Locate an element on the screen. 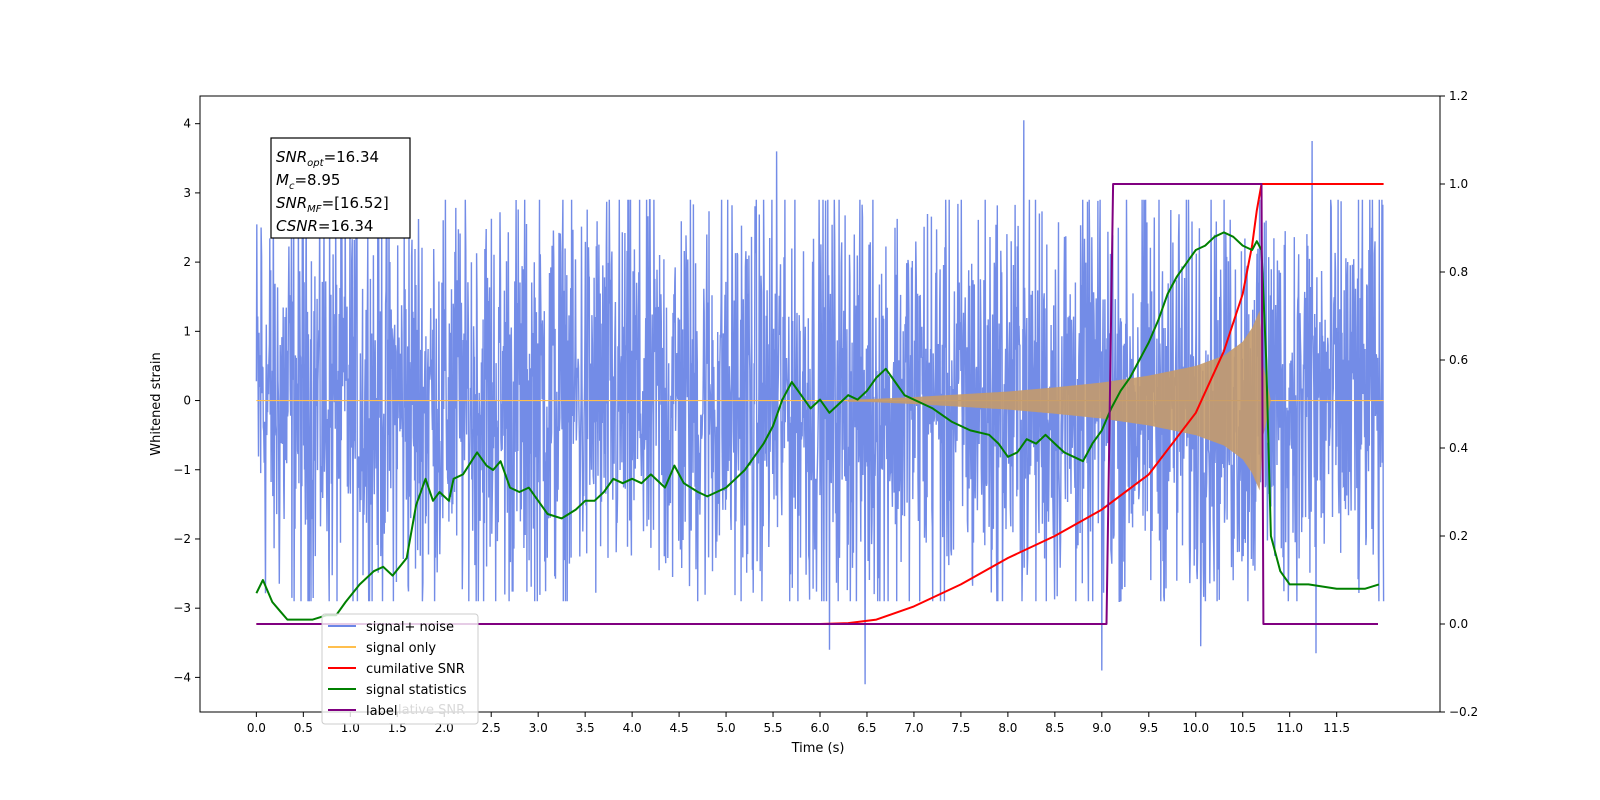 Image resolution: width=1600 pixels, height=800 pixels. y-tick-label: −2 is located at coordinates (182, 539).